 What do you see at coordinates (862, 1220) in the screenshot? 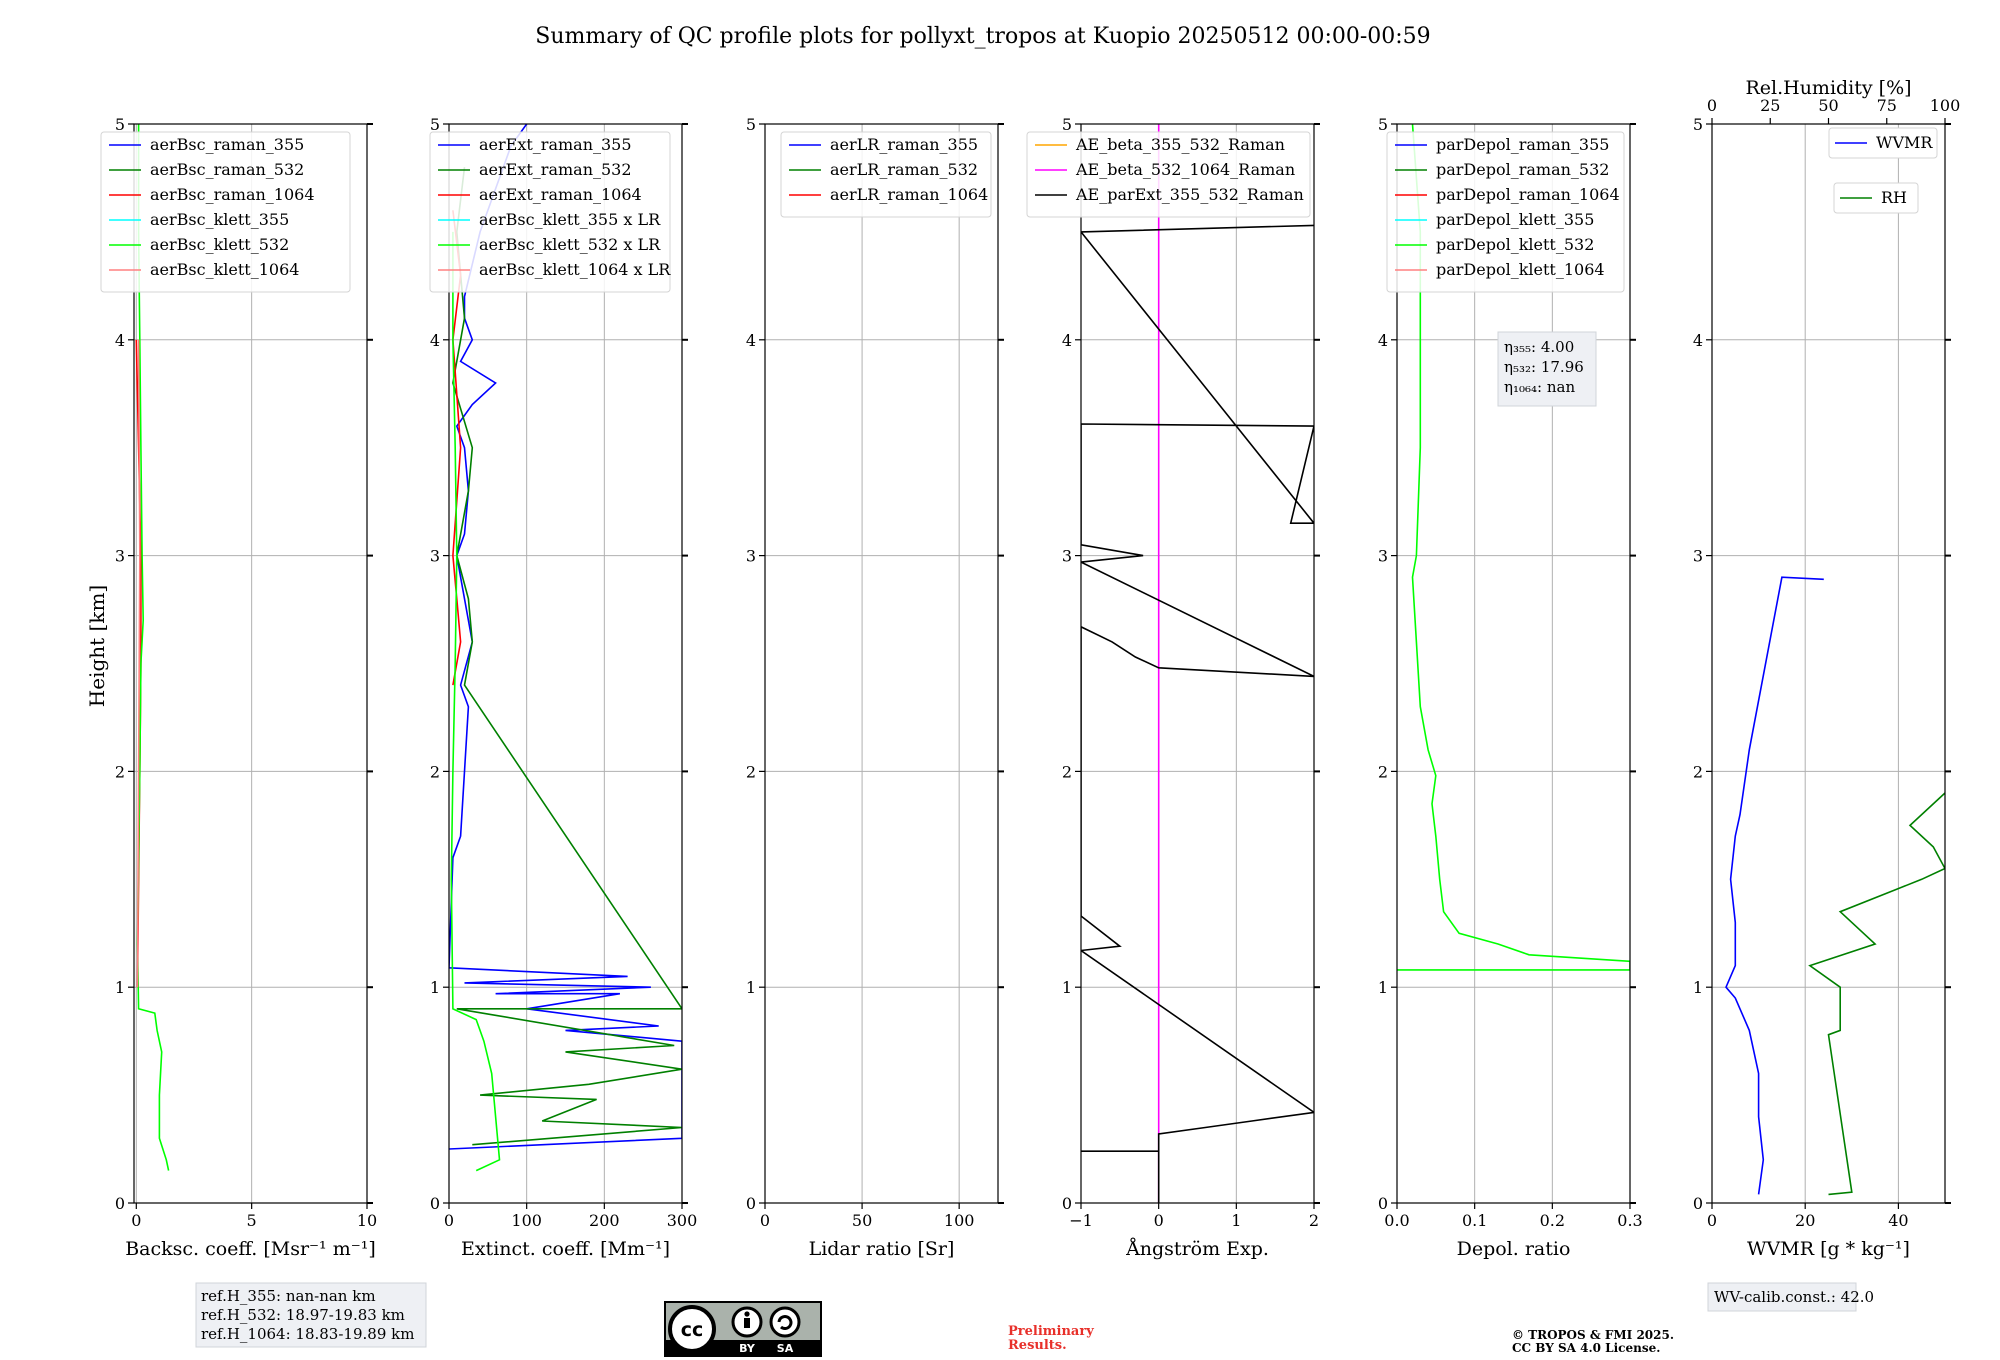
I see `x-tick-label: 50` at bounding box center [862, 1220].